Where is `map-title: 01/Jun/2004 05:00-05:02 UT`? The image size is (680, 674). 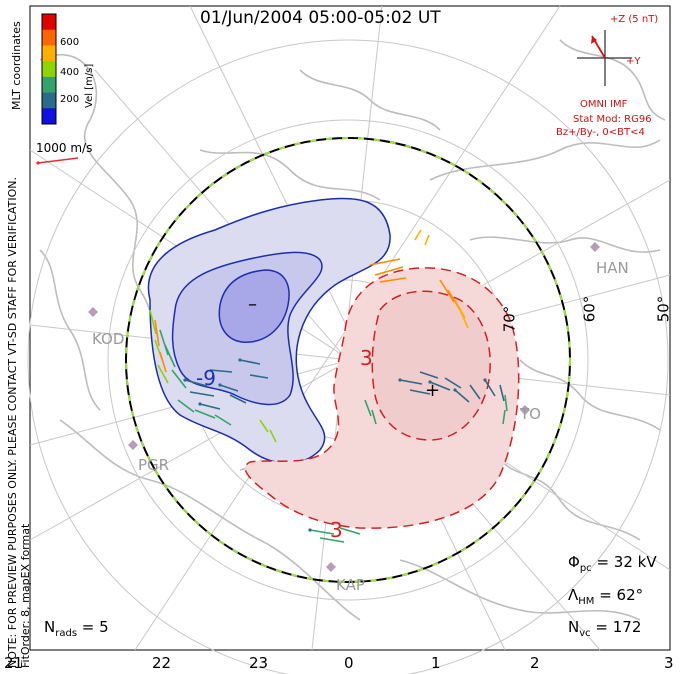 map-title: 01/Jun/2004 05:00-05:02 UT is located at coordinates (320, 18).